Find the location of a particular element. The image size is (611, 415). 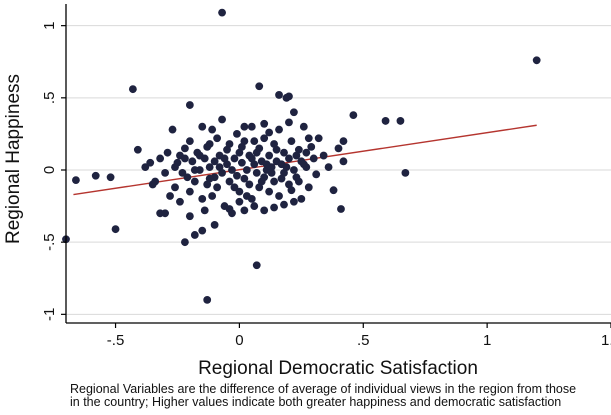

y-tick-label-4: 1 is located at coordinates (49, 25).